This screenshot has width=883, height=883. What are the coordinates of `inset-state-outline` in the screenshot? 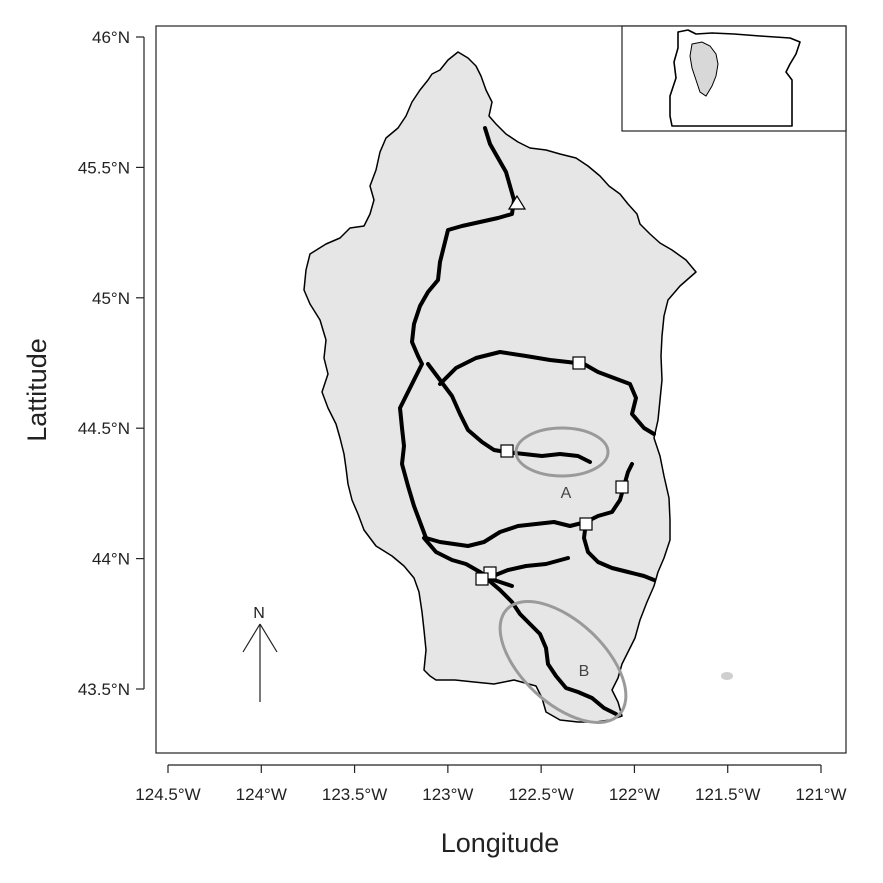 It's located at (735, 78).